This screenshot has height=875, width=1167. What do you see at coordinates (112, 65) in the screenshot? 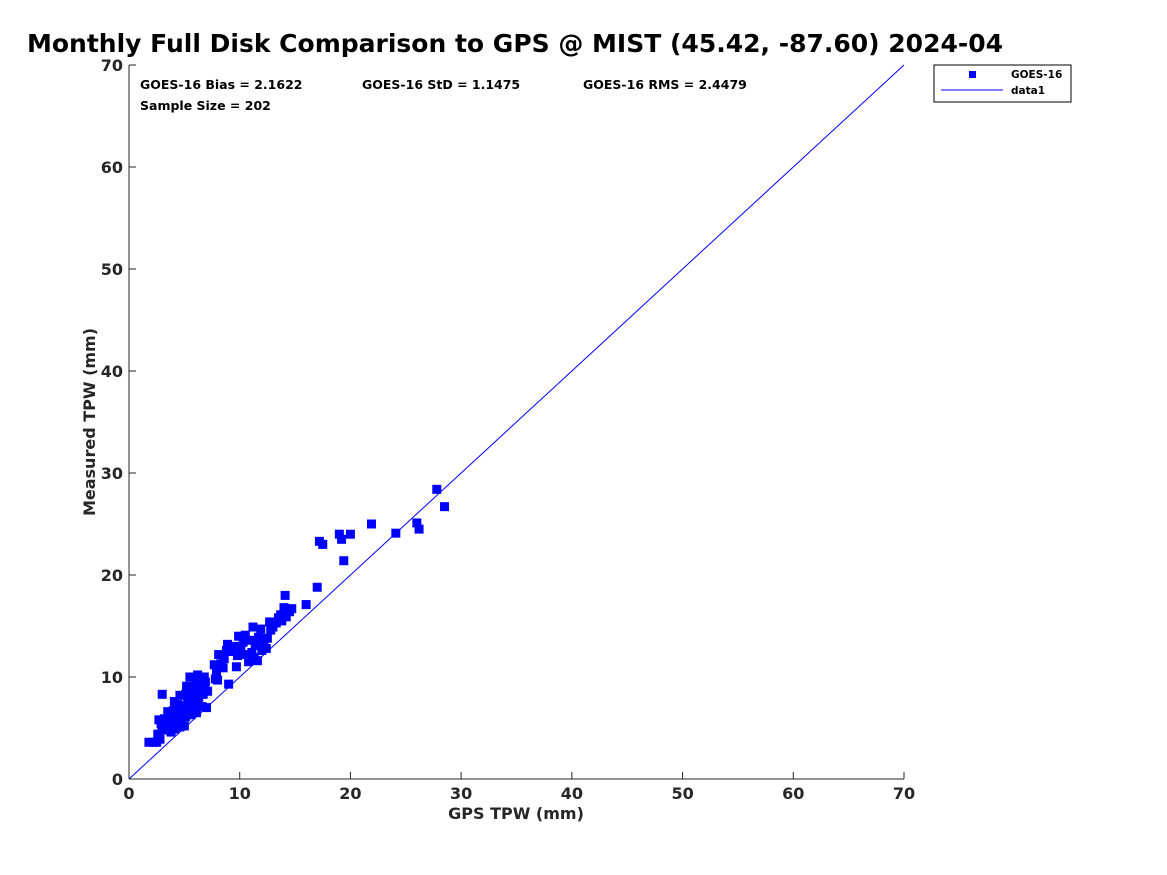
I see `y-tick-label: 70` at bounding box center [112, 65].